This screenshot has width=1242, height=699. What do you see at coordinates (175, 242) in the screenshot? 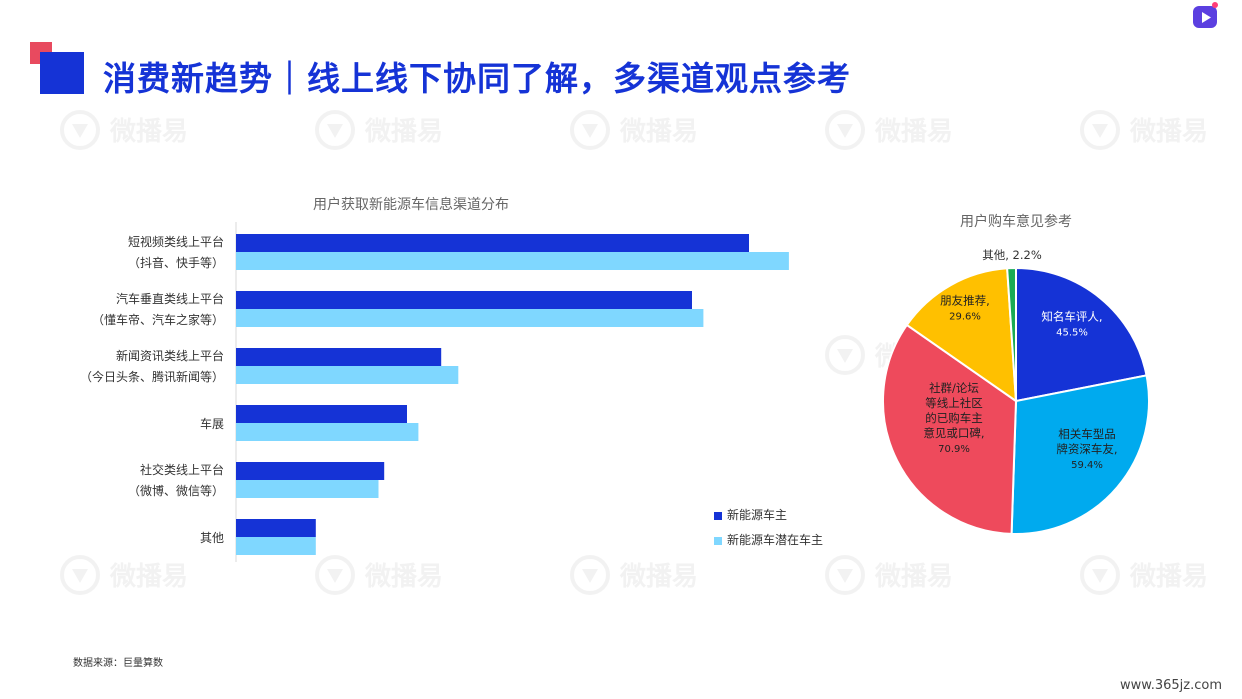
I see `bar-category-label: 短视频类线上平台` at bounding box center [175, 242].